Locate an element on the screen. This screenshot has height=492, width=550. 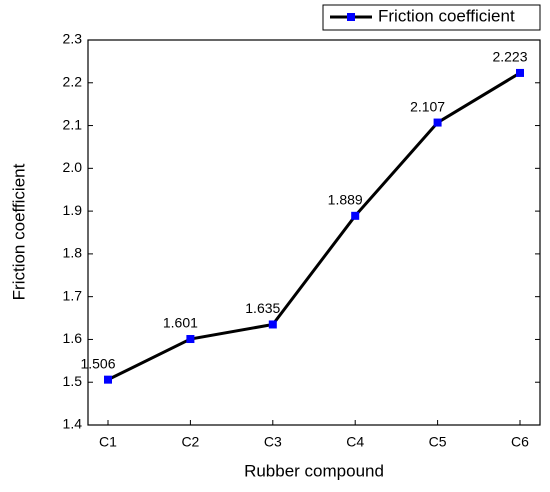
legend-marker is located at coordinates (351, 17).